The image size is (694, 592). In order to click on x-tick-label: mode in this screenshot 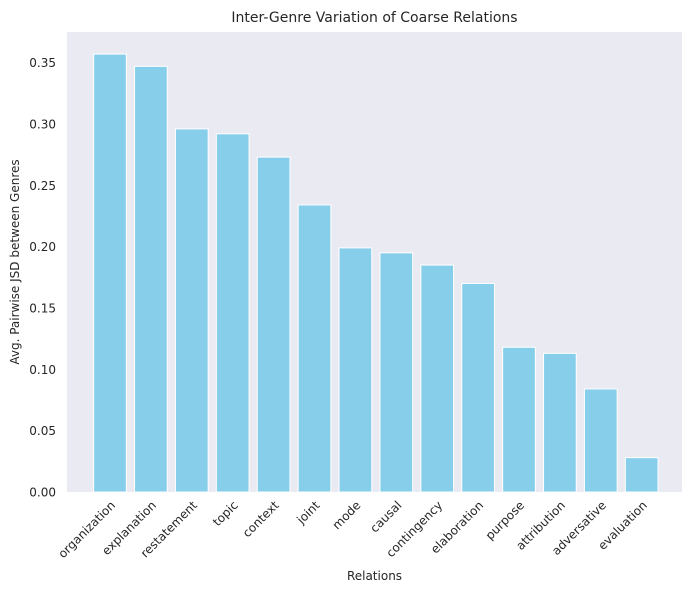, I will do `click(347, 515)`.